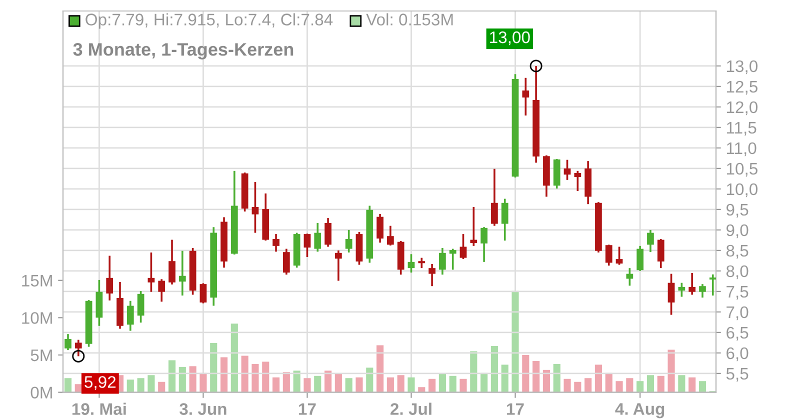 The width and height of the screenshot is (800, 420). Describe the element at coordinates (742, 190) in the screenshot. I see `y-tick-label: 10,0` at that location.